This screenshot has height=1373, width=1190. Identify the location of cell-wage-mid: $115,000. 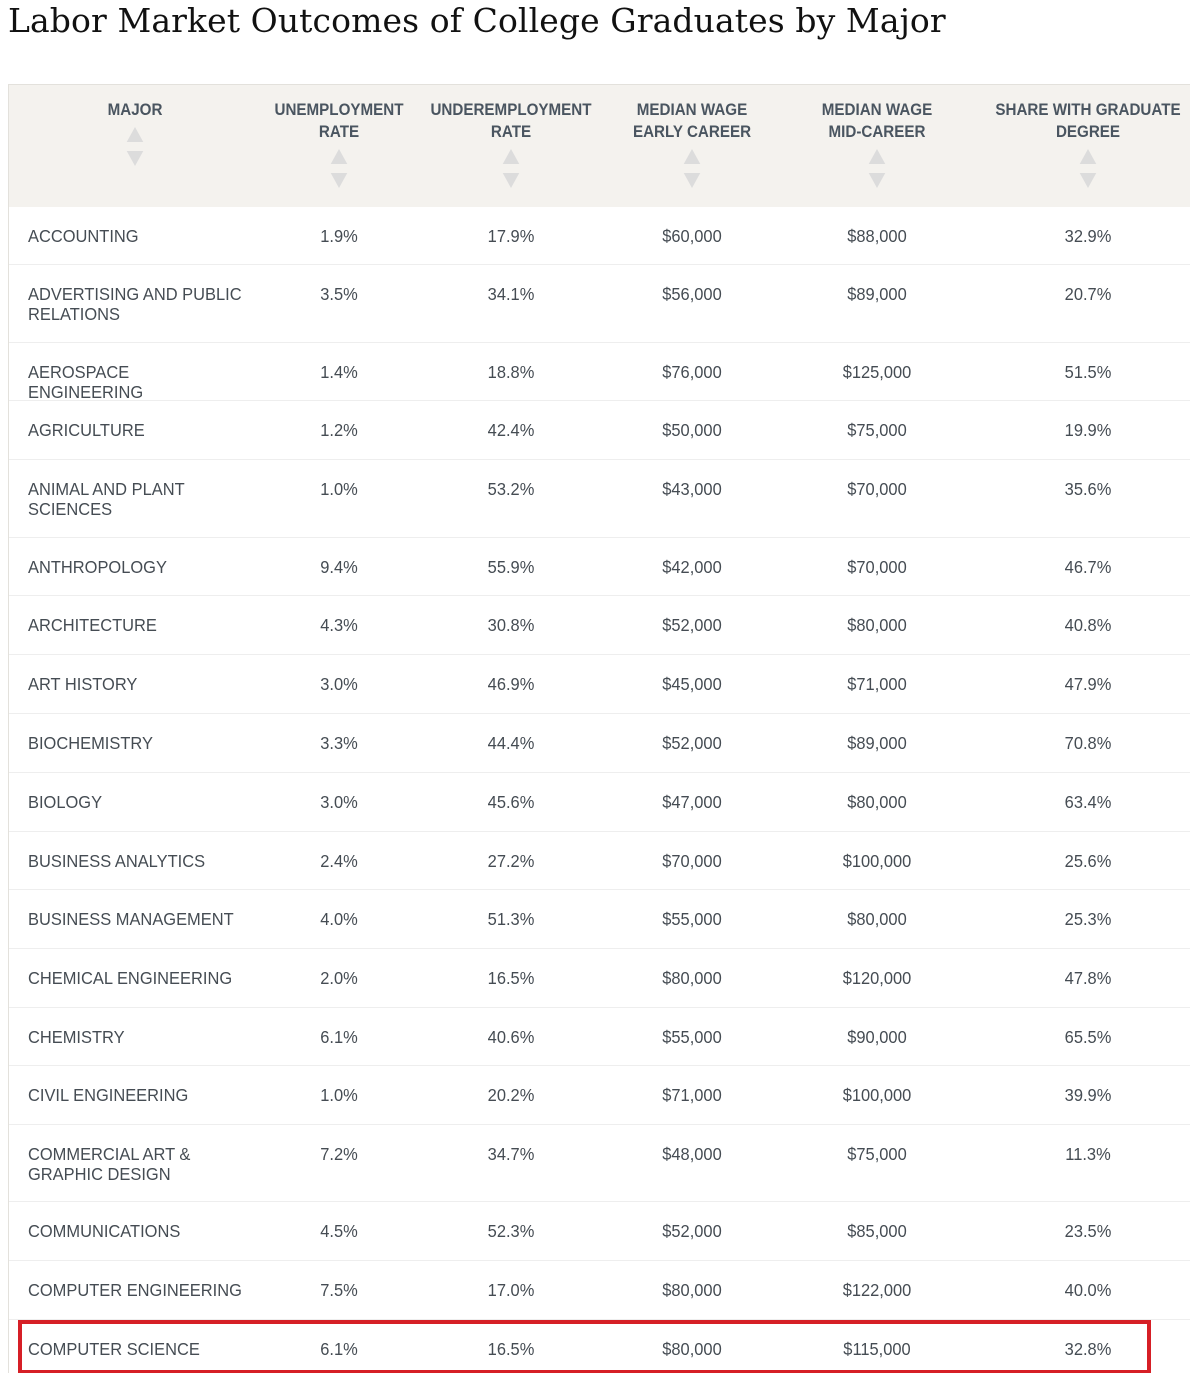
(877, 1349).